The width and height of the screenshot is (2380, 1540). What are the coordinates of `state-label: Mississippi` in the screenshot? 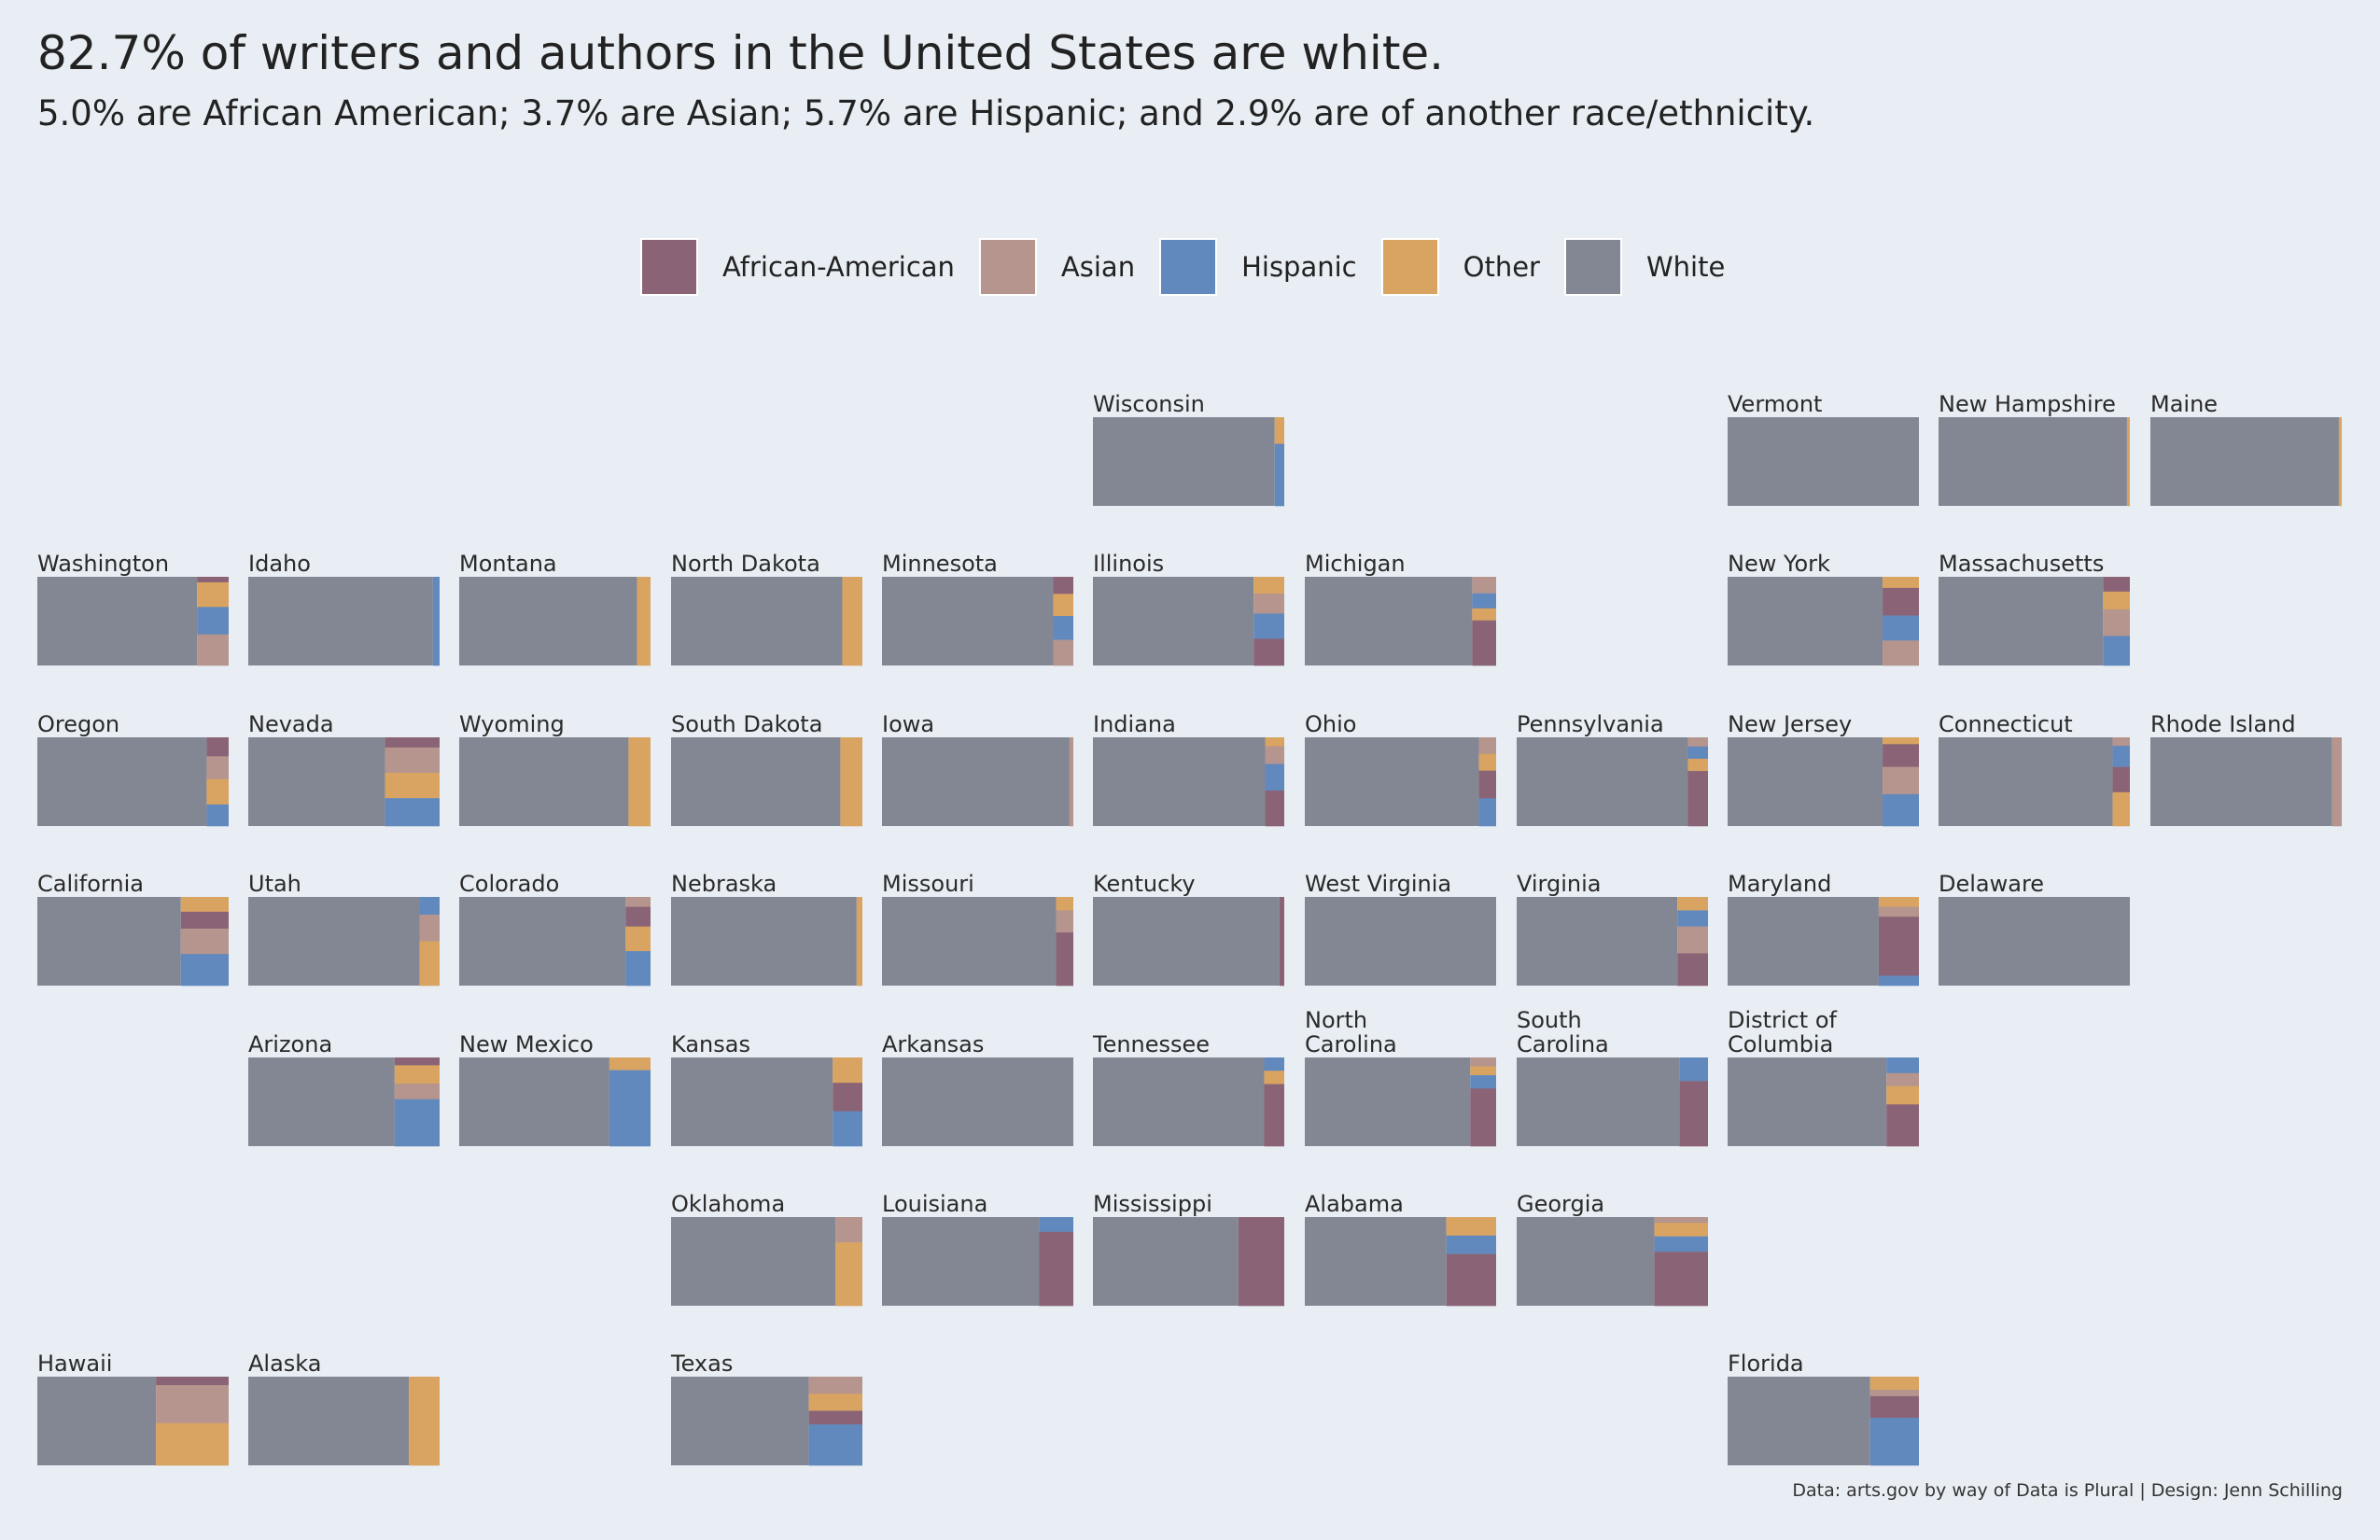 It's located at (1152, 1204).